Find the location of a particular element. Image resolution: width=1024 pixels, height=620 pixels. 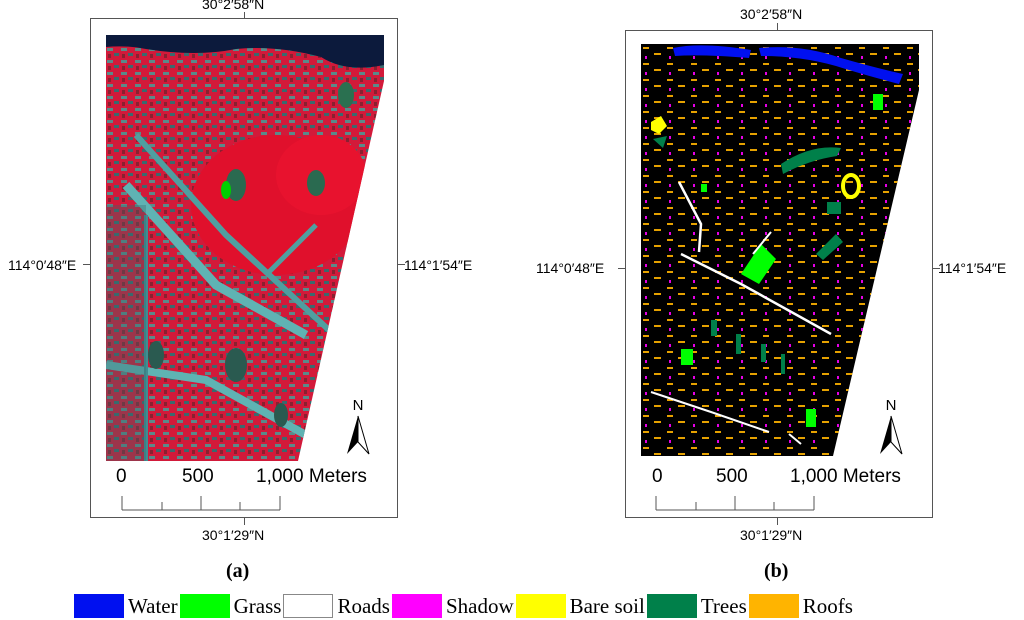

legend-label-grass: Grass is located at coordinates (257, 605).